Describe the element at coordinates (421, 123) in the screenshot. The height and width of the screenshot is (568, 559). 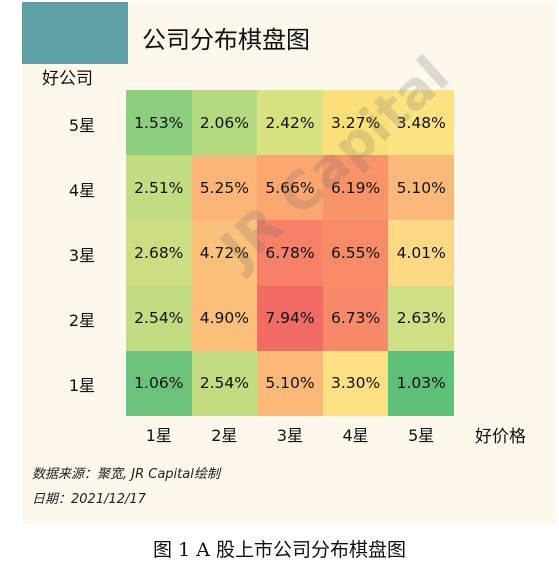
I see `heatmap-cell: 3.48%` at that location.